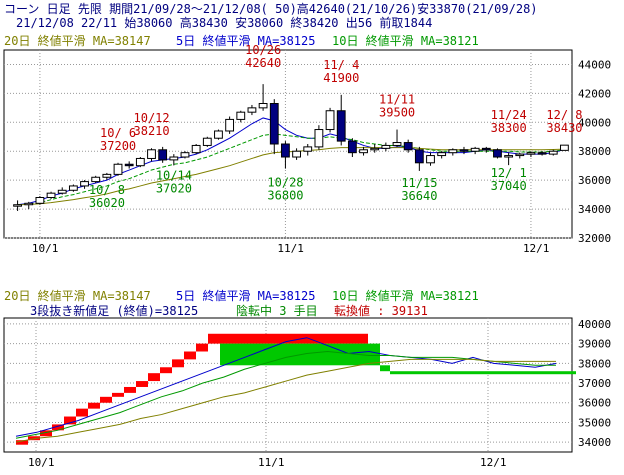 Image resolution: width=624 pixels, height=475 pixels. Describe the element at coordinates (594, 422) in the screenshot. I see `y-tick-label: 35000` at that location.